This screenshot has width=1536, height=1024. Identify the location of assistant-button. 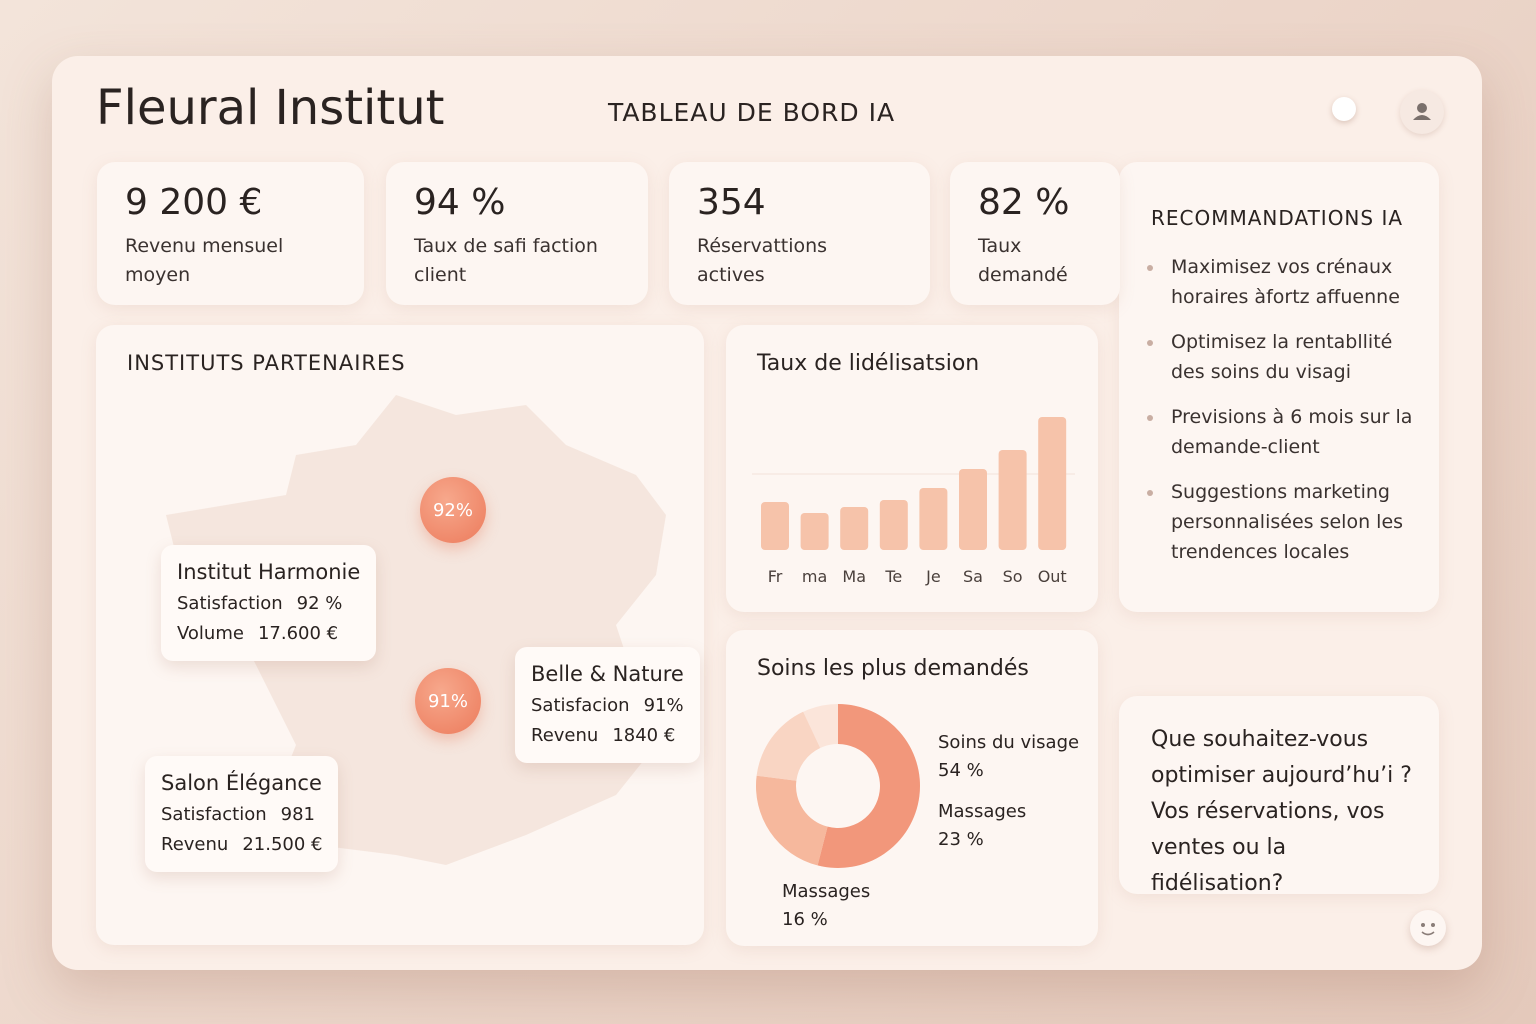
(1428, 928).